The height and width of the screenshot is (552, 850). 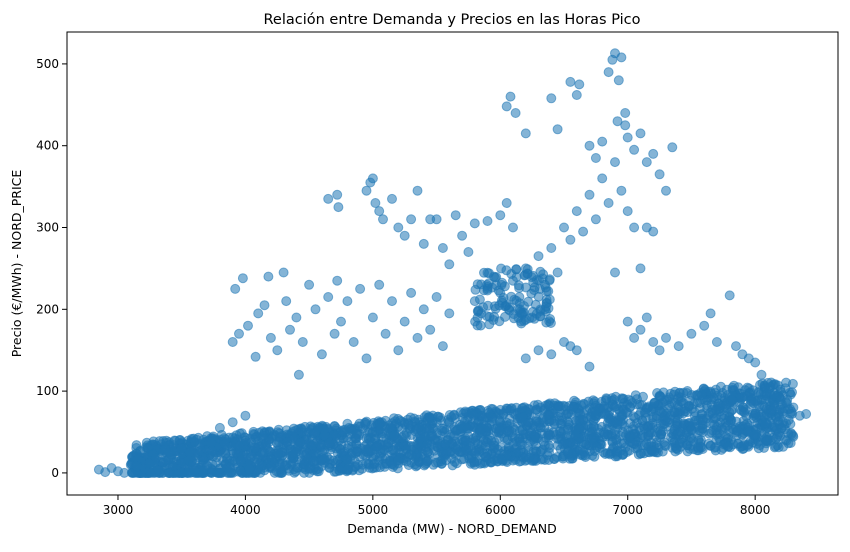 What do you see at coordinates (47, 64) in the screenshot?
I see `y-tick-label: 500` at bounding box center [47, 64].